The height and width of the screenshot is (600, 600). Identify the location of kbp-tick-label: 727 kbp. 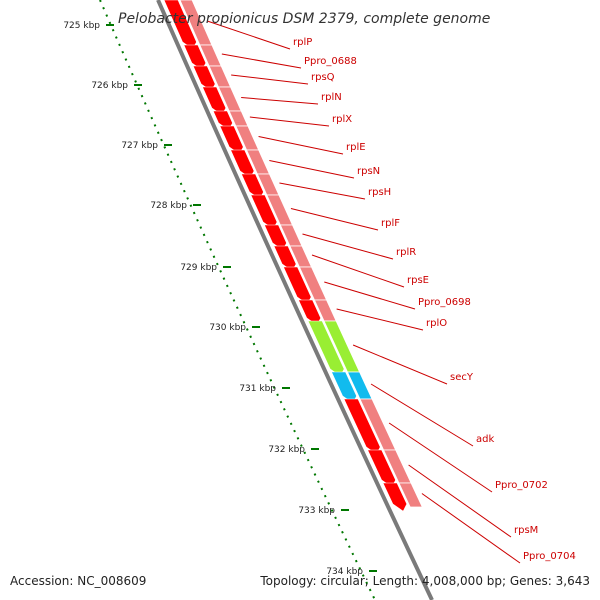
(139, 146).